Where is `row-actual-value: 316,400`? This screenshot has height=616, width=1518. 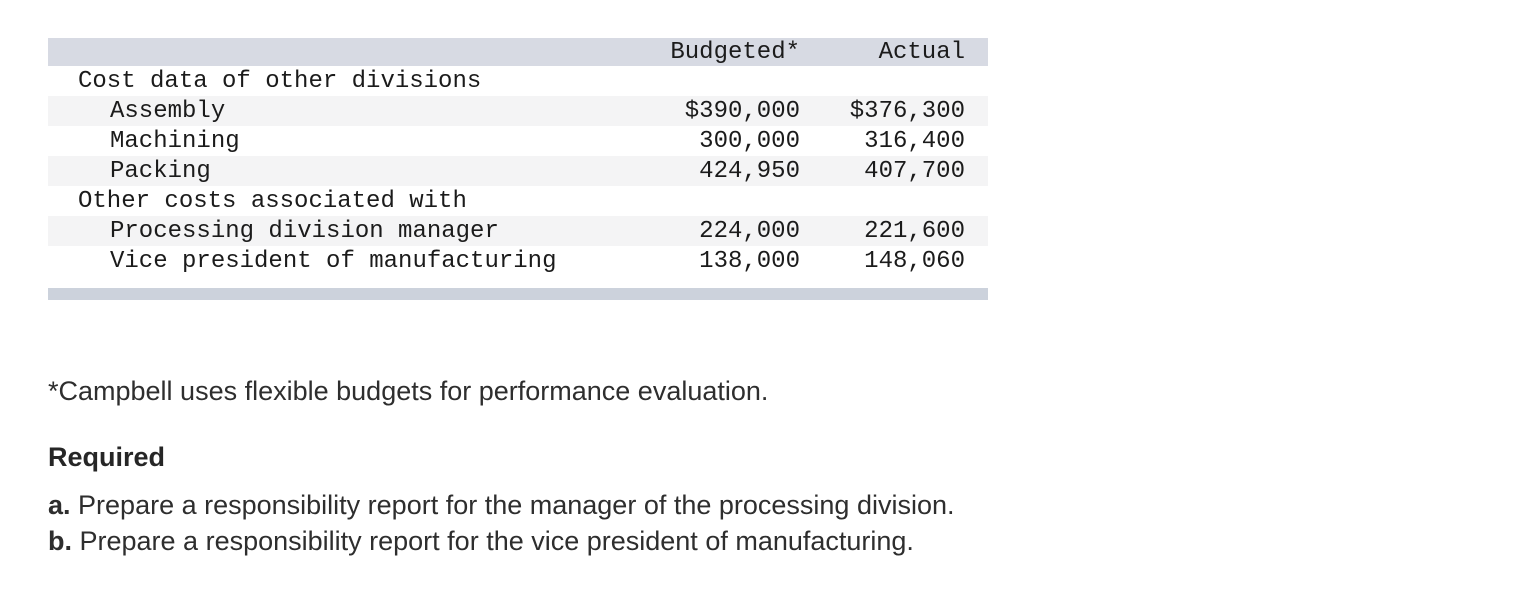
row-actual-value: 316,400 is located at coordinates (914, 141).